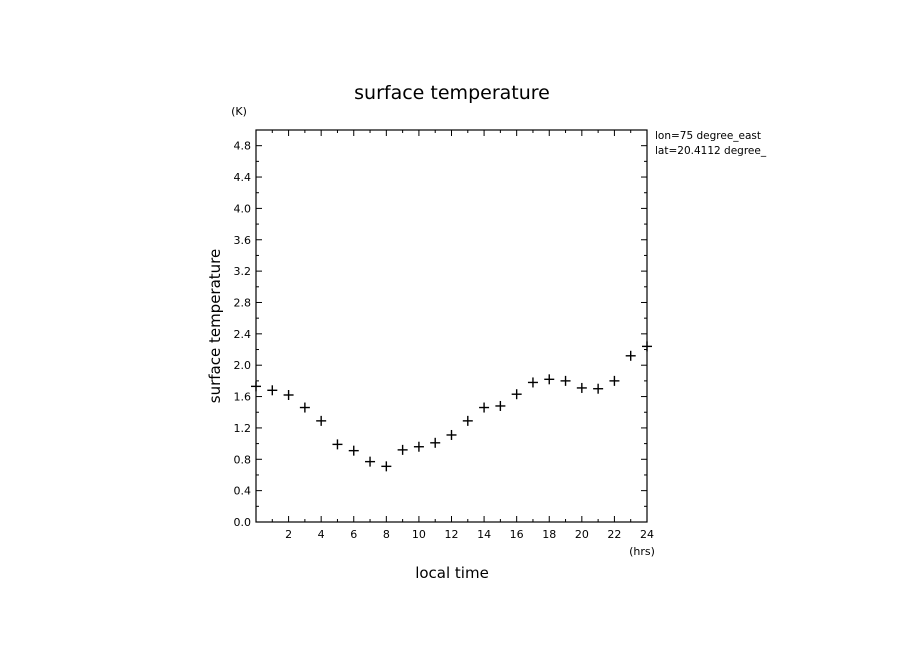  Describe the element at coordinates (243, 240) in the screenshot. I see `y-tick-label: 3.6` at that location.